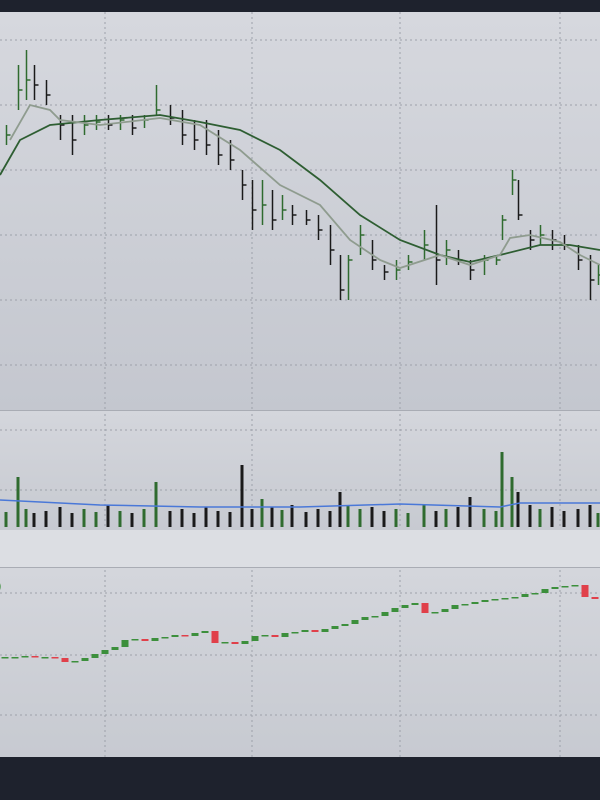 The width and height of the screenshot is (600, 800). What do you see at coordinates (300, 778) in the screenshot?
I see `bottom-bar` at bounding box center [300, 778].